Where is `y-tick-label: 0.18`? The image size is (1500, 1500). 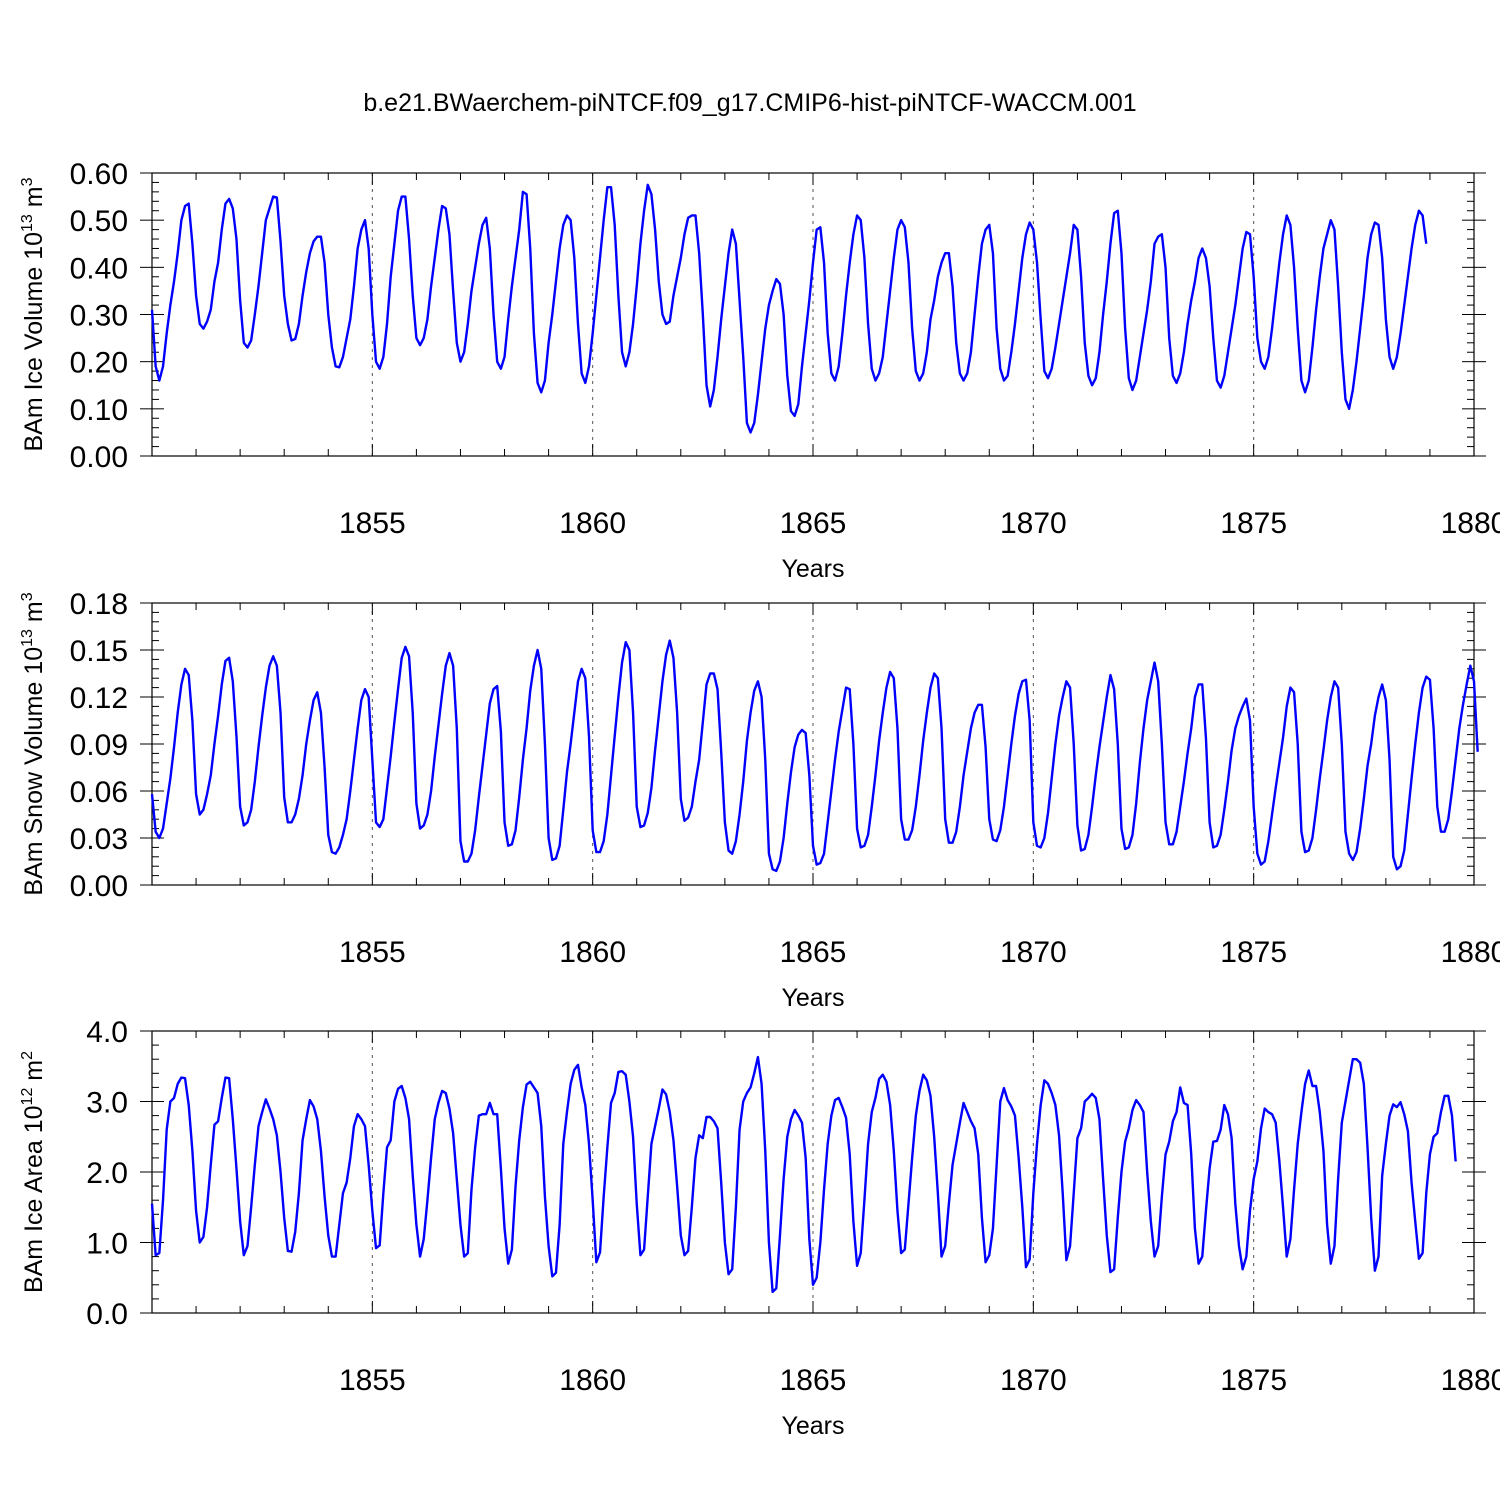
y-tick-label: 0.18 is located at coordinates (99, 604).